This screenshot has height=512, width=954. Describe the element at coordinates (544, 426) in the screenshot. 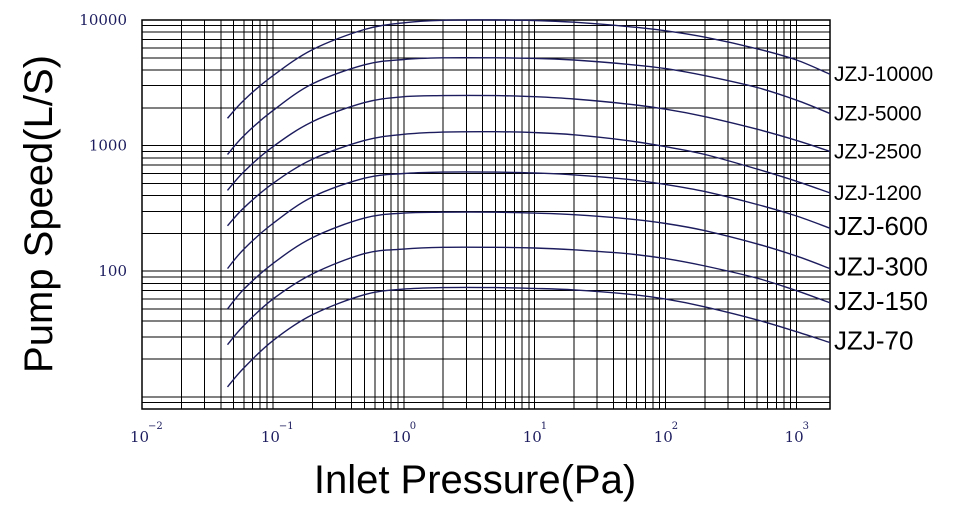

I see `x-tick-exponent: 1` at that location.